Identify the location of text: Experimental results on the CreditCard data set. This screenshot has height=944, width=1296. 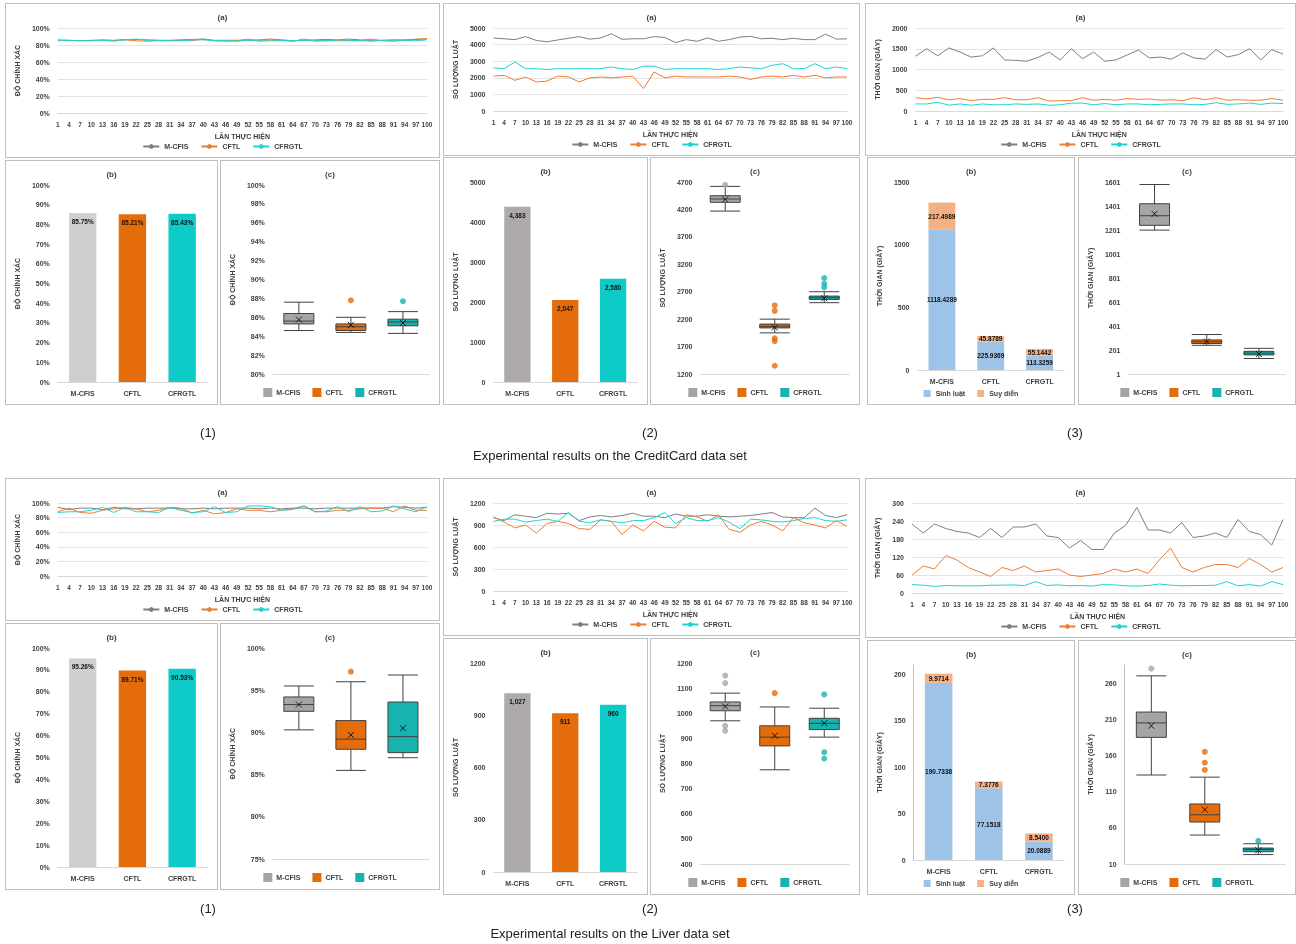
(610, 455).